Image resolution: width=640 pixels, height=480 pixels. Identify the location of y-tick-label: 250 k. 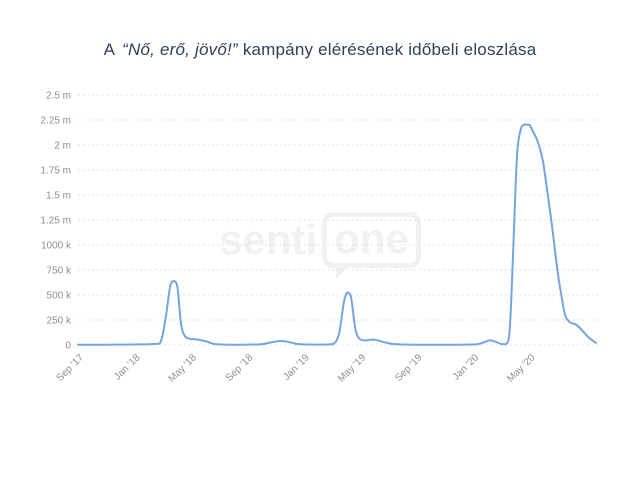
(59, 321).